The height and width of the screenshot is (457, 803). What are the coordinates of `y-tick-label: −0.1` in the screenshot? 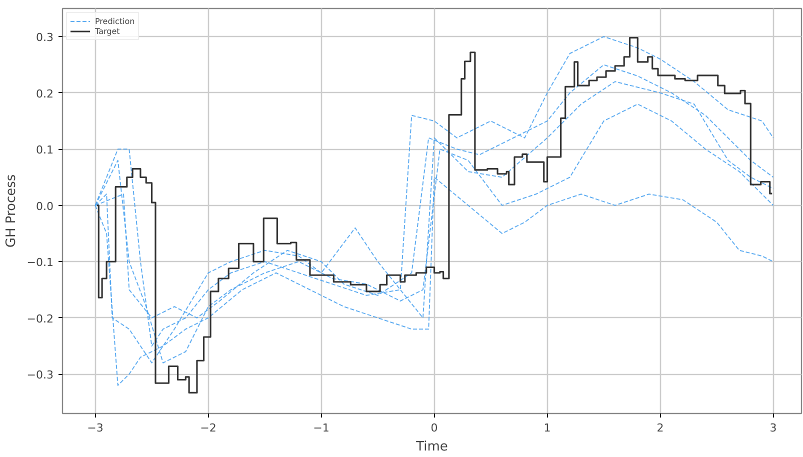 It's located at (40, 263).